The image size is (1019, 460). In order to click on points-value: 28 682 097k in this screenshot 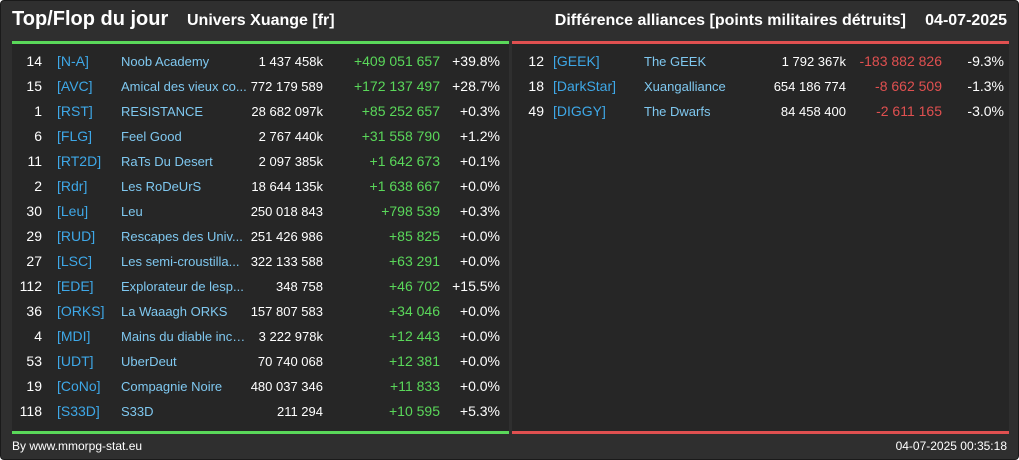, I will do `click(287, 111)`.